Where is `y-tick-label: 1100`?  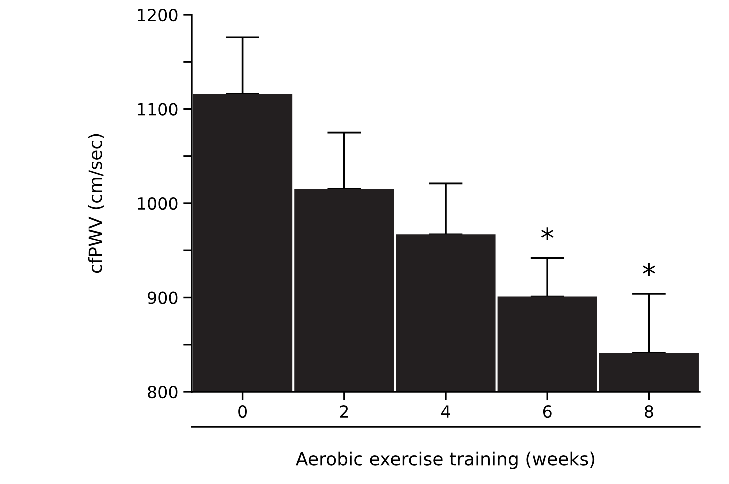 y-tick-label: 1100 is located at coordinates (158, 109).